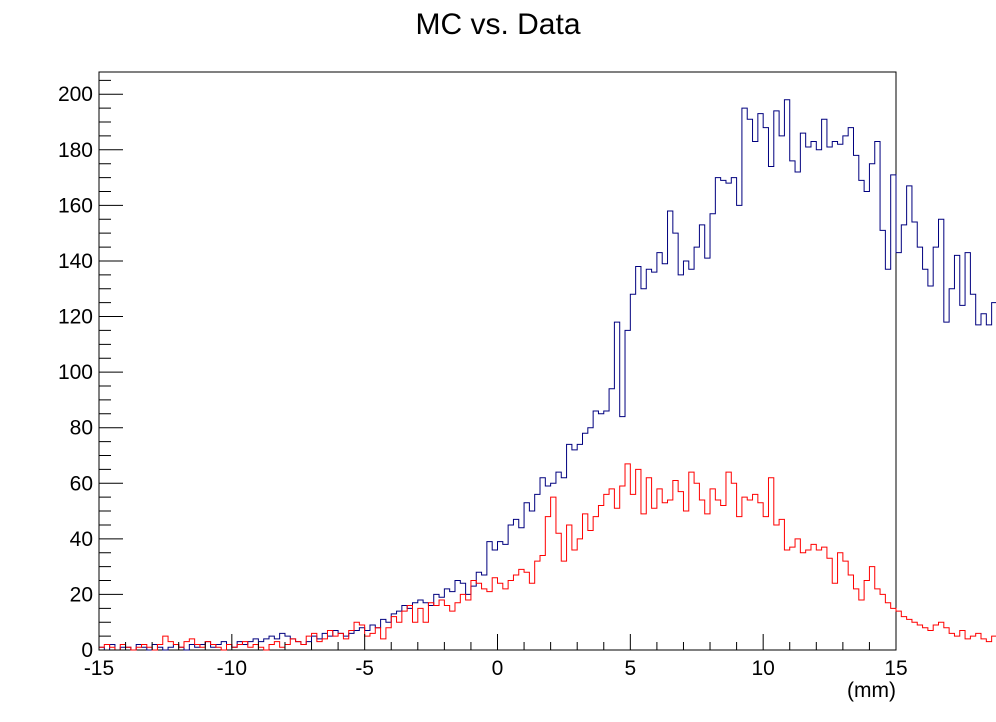  I want to click on x-tick-label: -10, so click(232, 668).